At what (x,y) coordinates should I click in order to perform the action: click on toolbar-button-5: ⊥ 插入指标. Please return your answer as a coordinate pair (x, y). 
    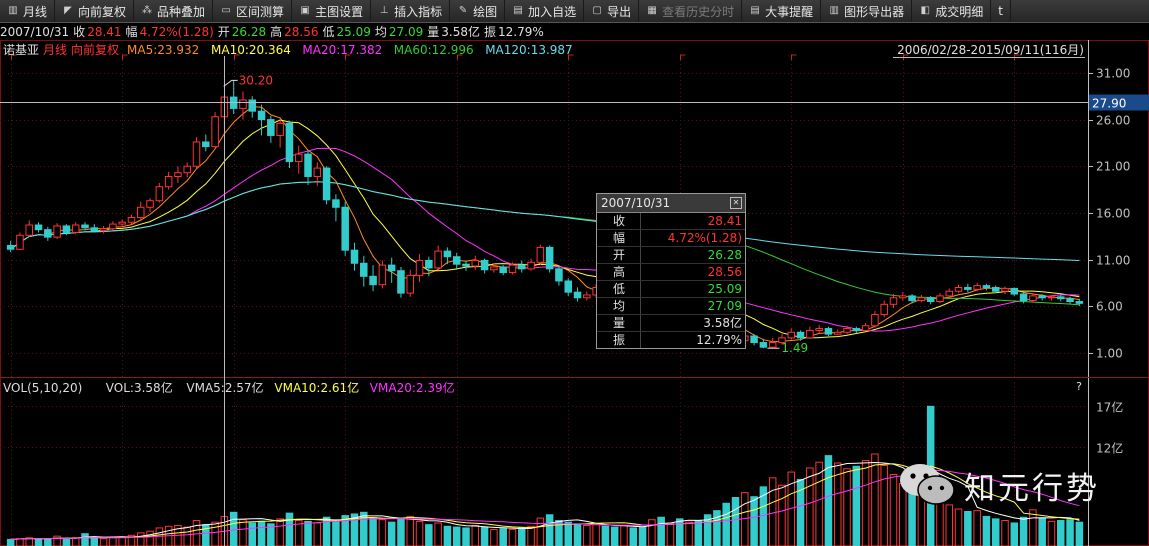
    Looking at the image, I should click on (411, 11).